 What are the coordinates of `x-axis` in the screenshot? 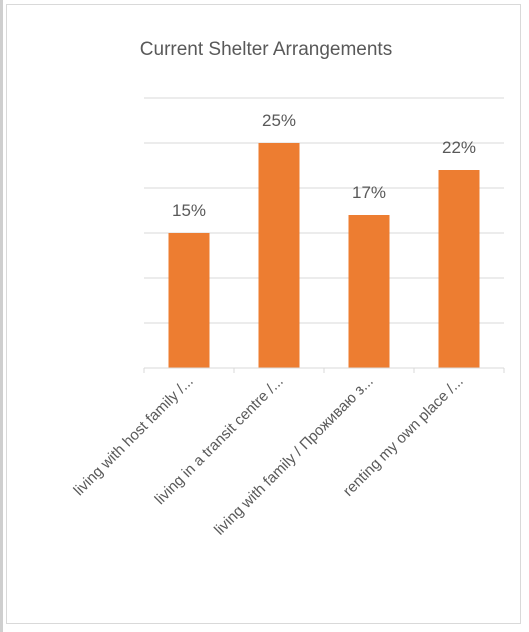 It's located at (324, 370).